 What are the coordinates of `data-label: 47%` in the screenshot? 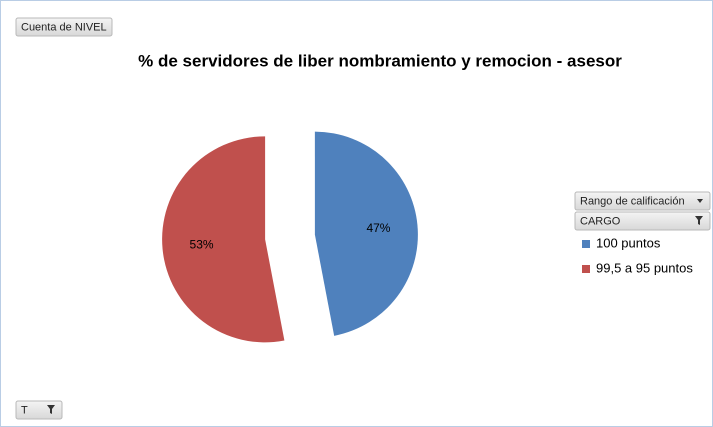 It's located at (378, 228).